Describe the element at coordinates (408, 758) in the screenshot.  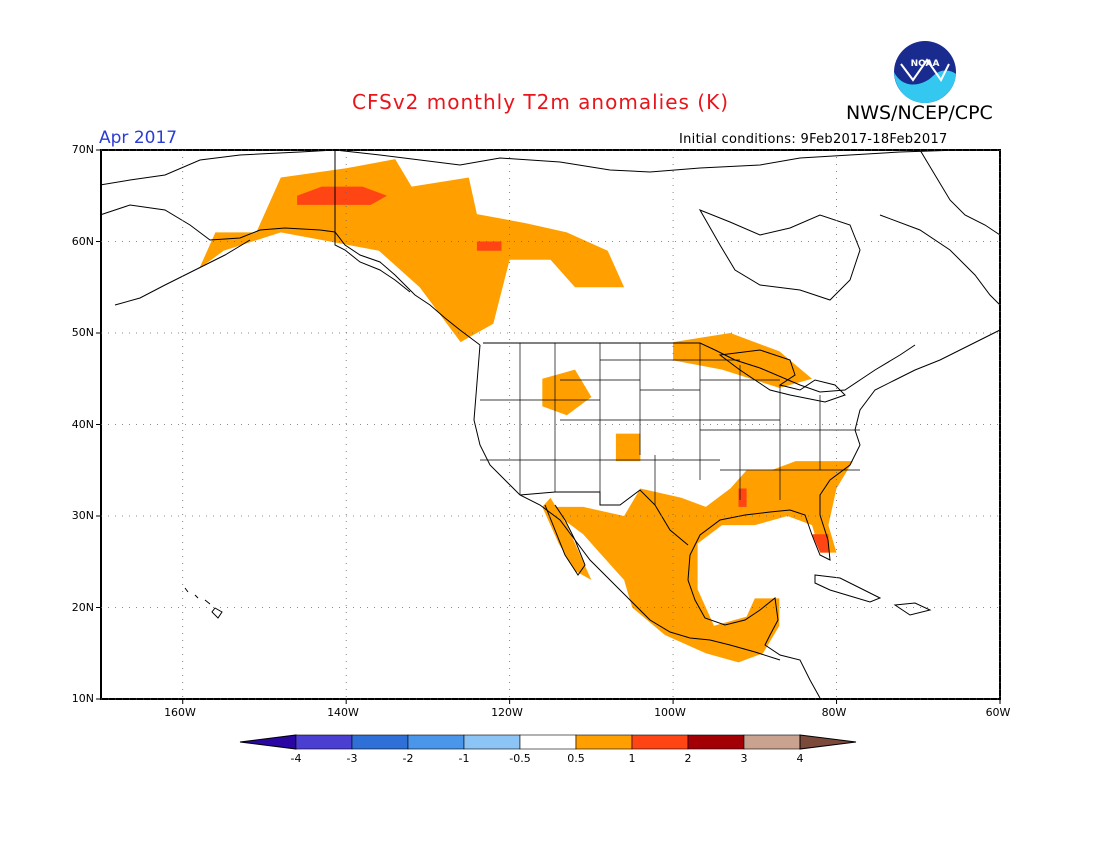
I see `colorbar-label: -2` at that location.